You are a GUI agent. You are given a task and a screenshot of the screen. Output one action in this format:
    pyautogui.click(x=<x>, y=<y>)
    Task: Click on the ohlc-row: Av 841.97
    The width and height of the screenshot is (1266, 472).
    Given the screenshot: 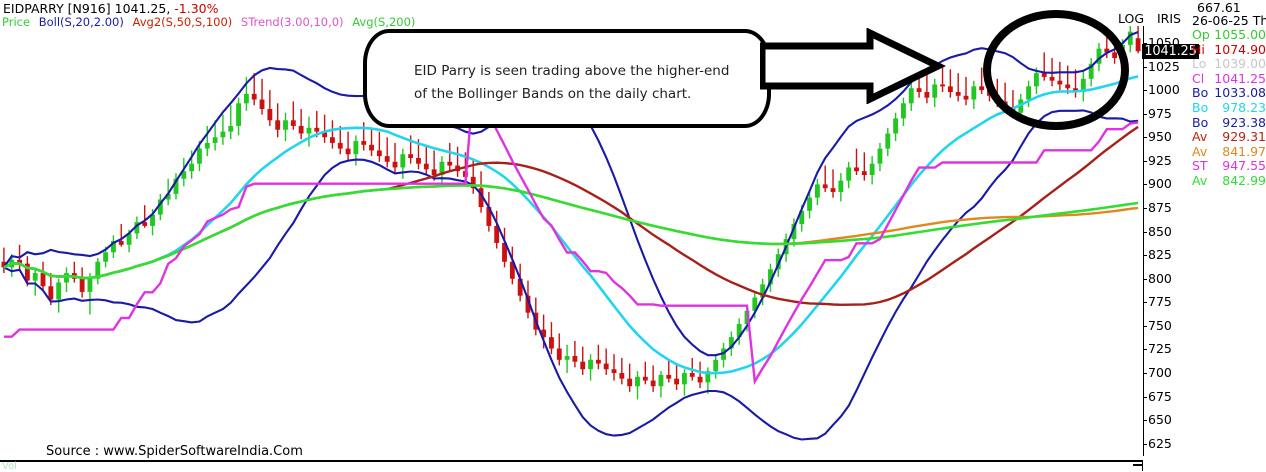 What is the action you would take?
    pyautogui.click(x=1229, y=151)
    